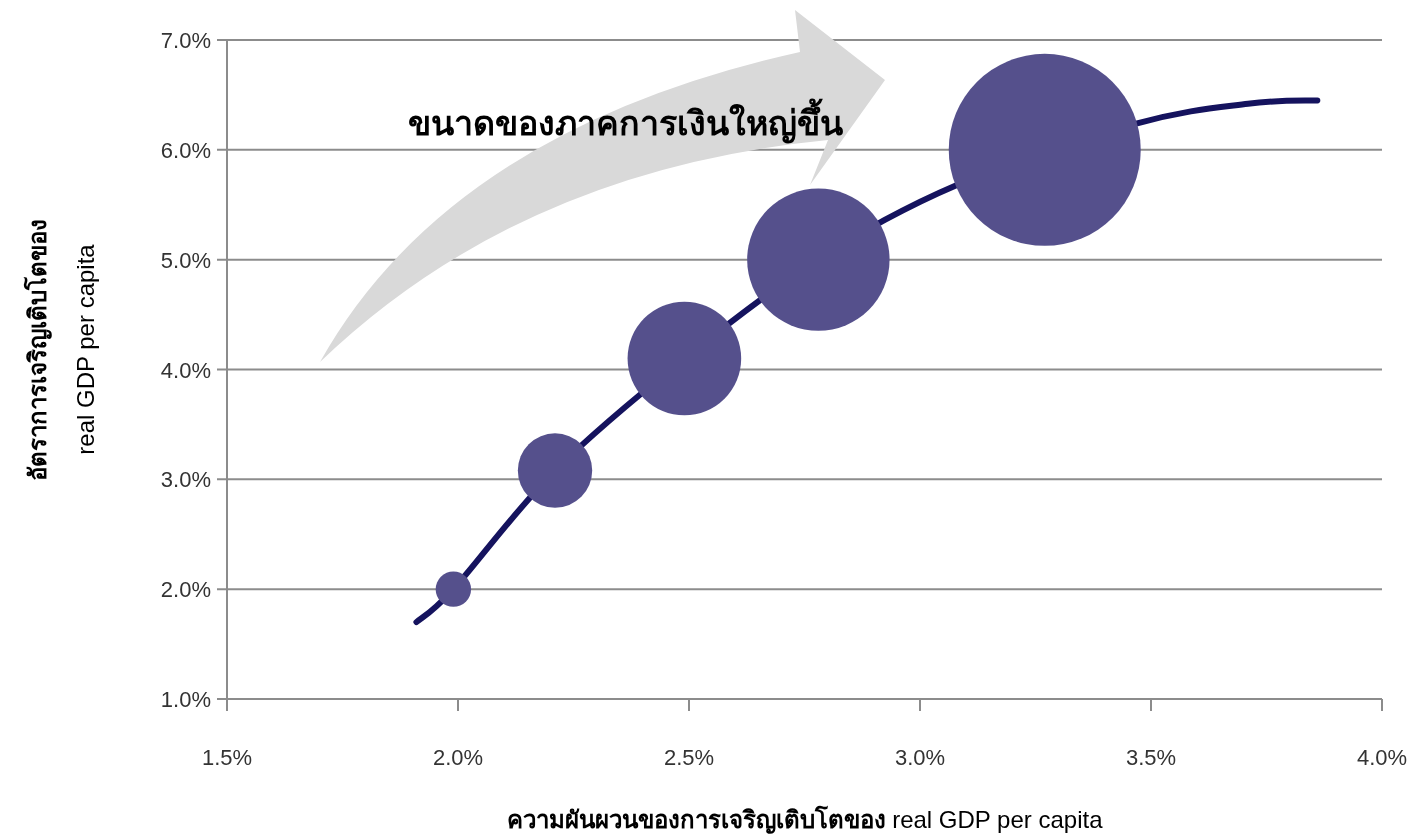 This screenshot has width=1416, height=836. I want to click on x-tick-label: 4.0%, so click(1382, 757).